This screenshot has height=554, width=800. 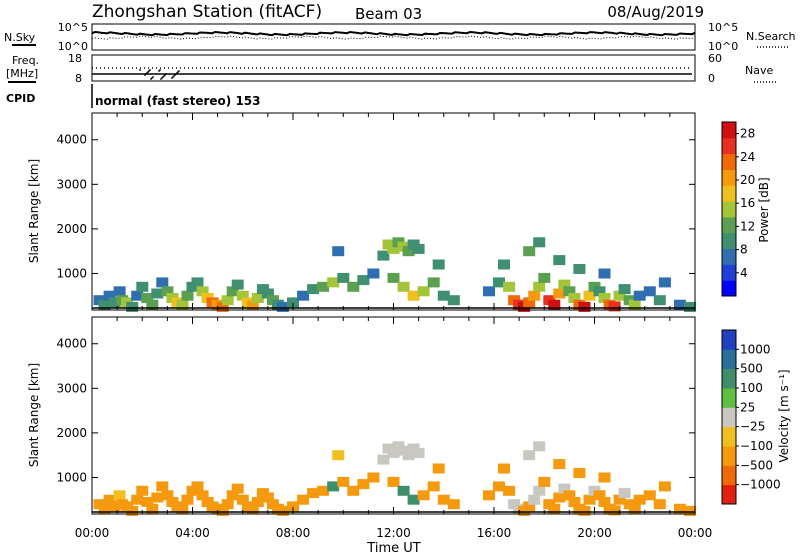 I want to click on power-colorbar: 4 8 12 16 20 24 28 Power [dB], so click(x=746, y=209).